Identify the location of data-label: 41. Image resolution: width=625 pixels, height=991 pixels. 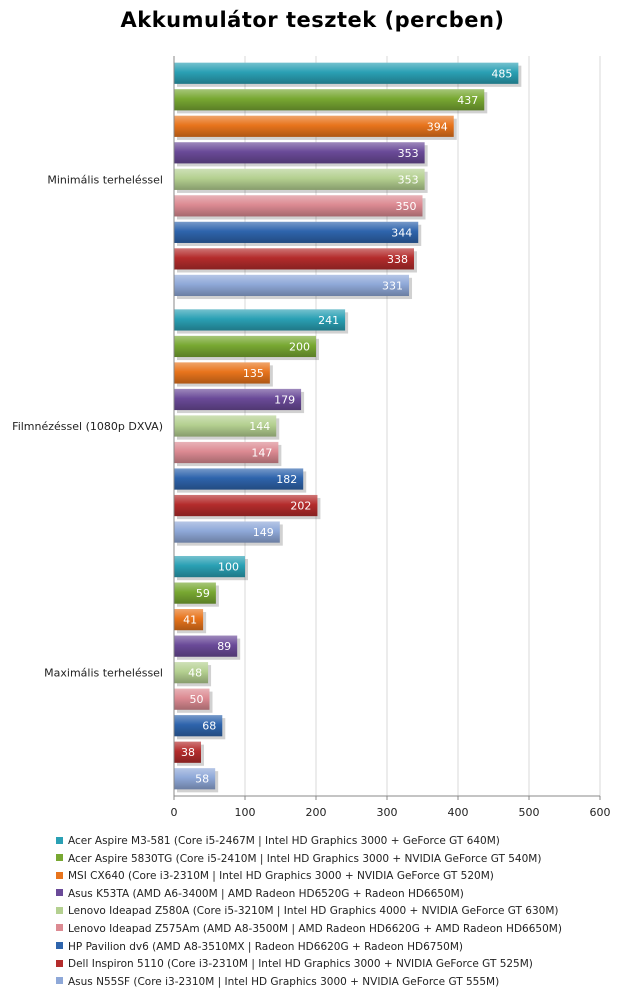
(190, 620).